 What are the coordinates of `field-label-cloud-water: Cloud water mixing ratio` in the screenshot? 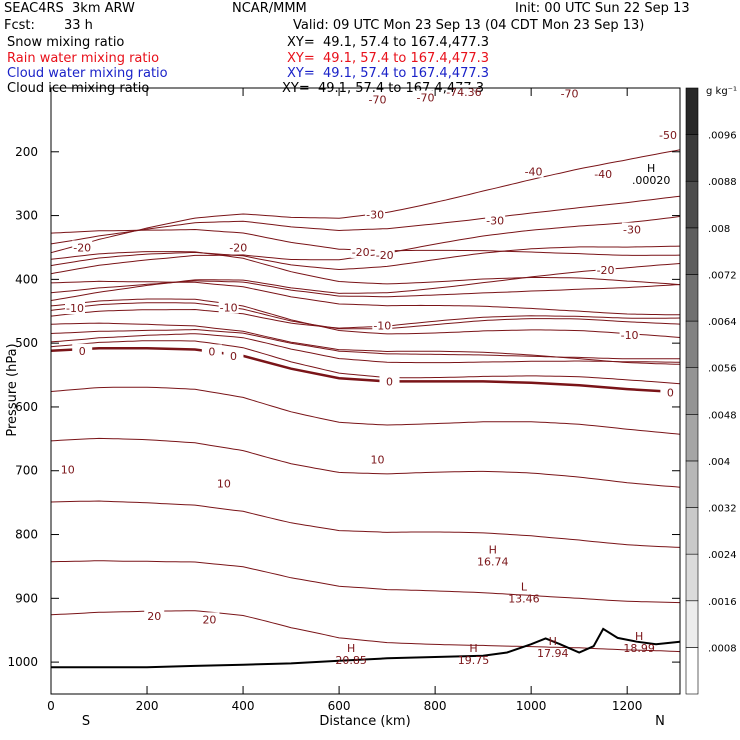 It's located at (87, 73).